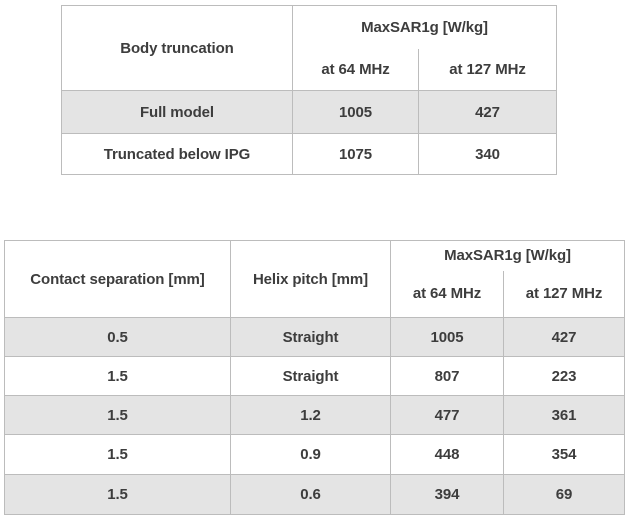  I want to click on table2-row2-at127: 361, so click(564, 415).